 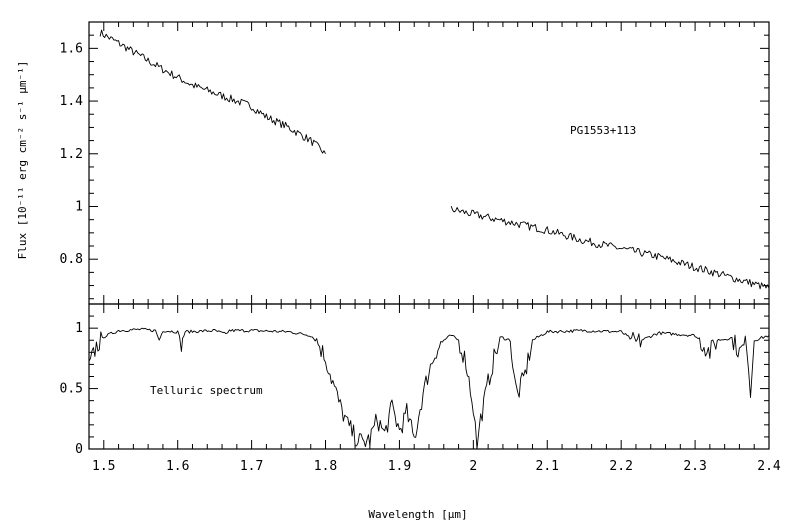 I want to click on x-tick-label: 1.5, so click(x=103, y=466).